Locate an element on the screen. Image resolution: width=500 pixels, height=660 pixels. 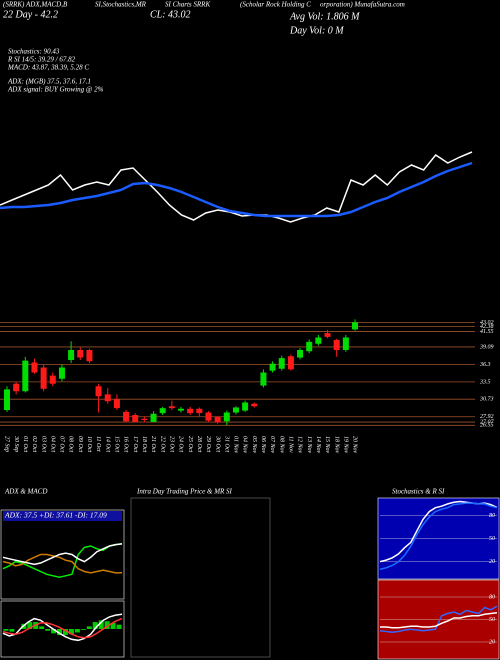
y-tick-label: 26.55 is located at coordinates (487, 426).